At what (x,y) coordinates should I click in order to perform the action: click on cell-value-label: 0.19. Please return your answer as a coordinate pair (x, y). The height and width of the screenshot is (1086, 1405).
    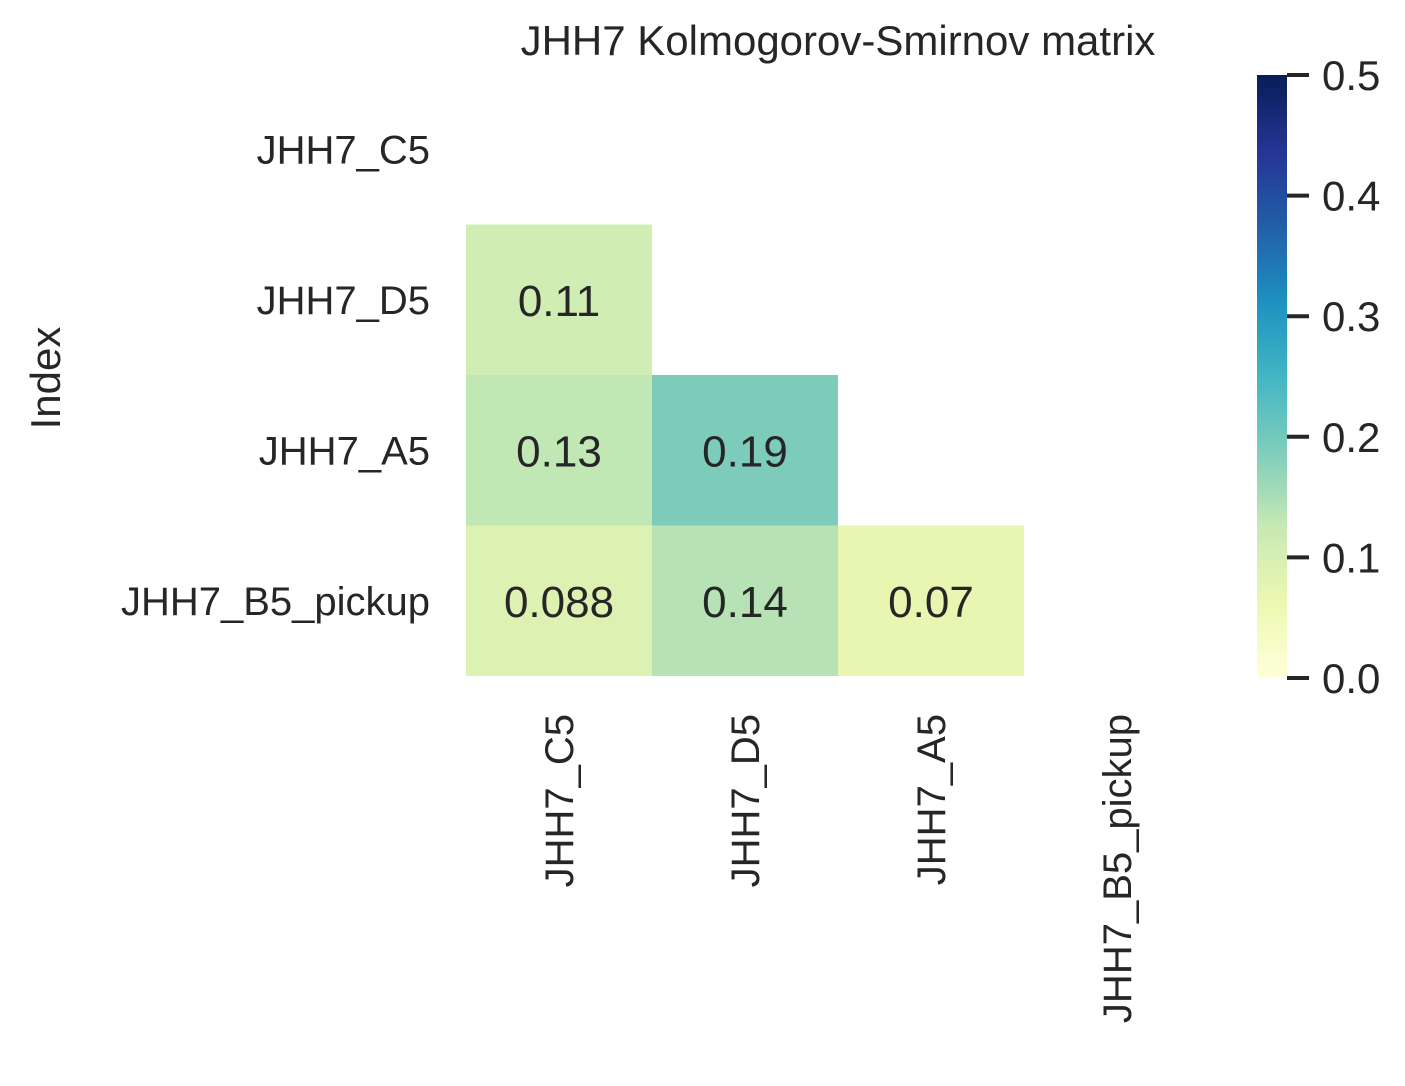
    Looking at the image, I should click on (745, 451).